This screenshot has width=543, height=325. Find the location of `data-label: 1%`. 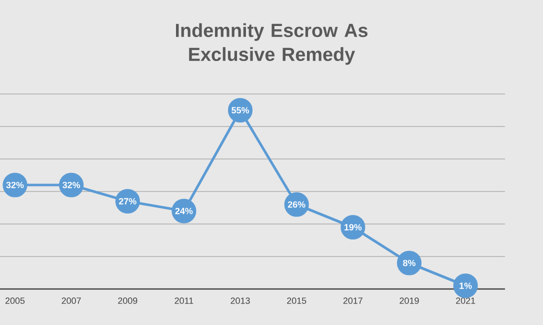

data-label: 1% is located at coordinates (466, 285).